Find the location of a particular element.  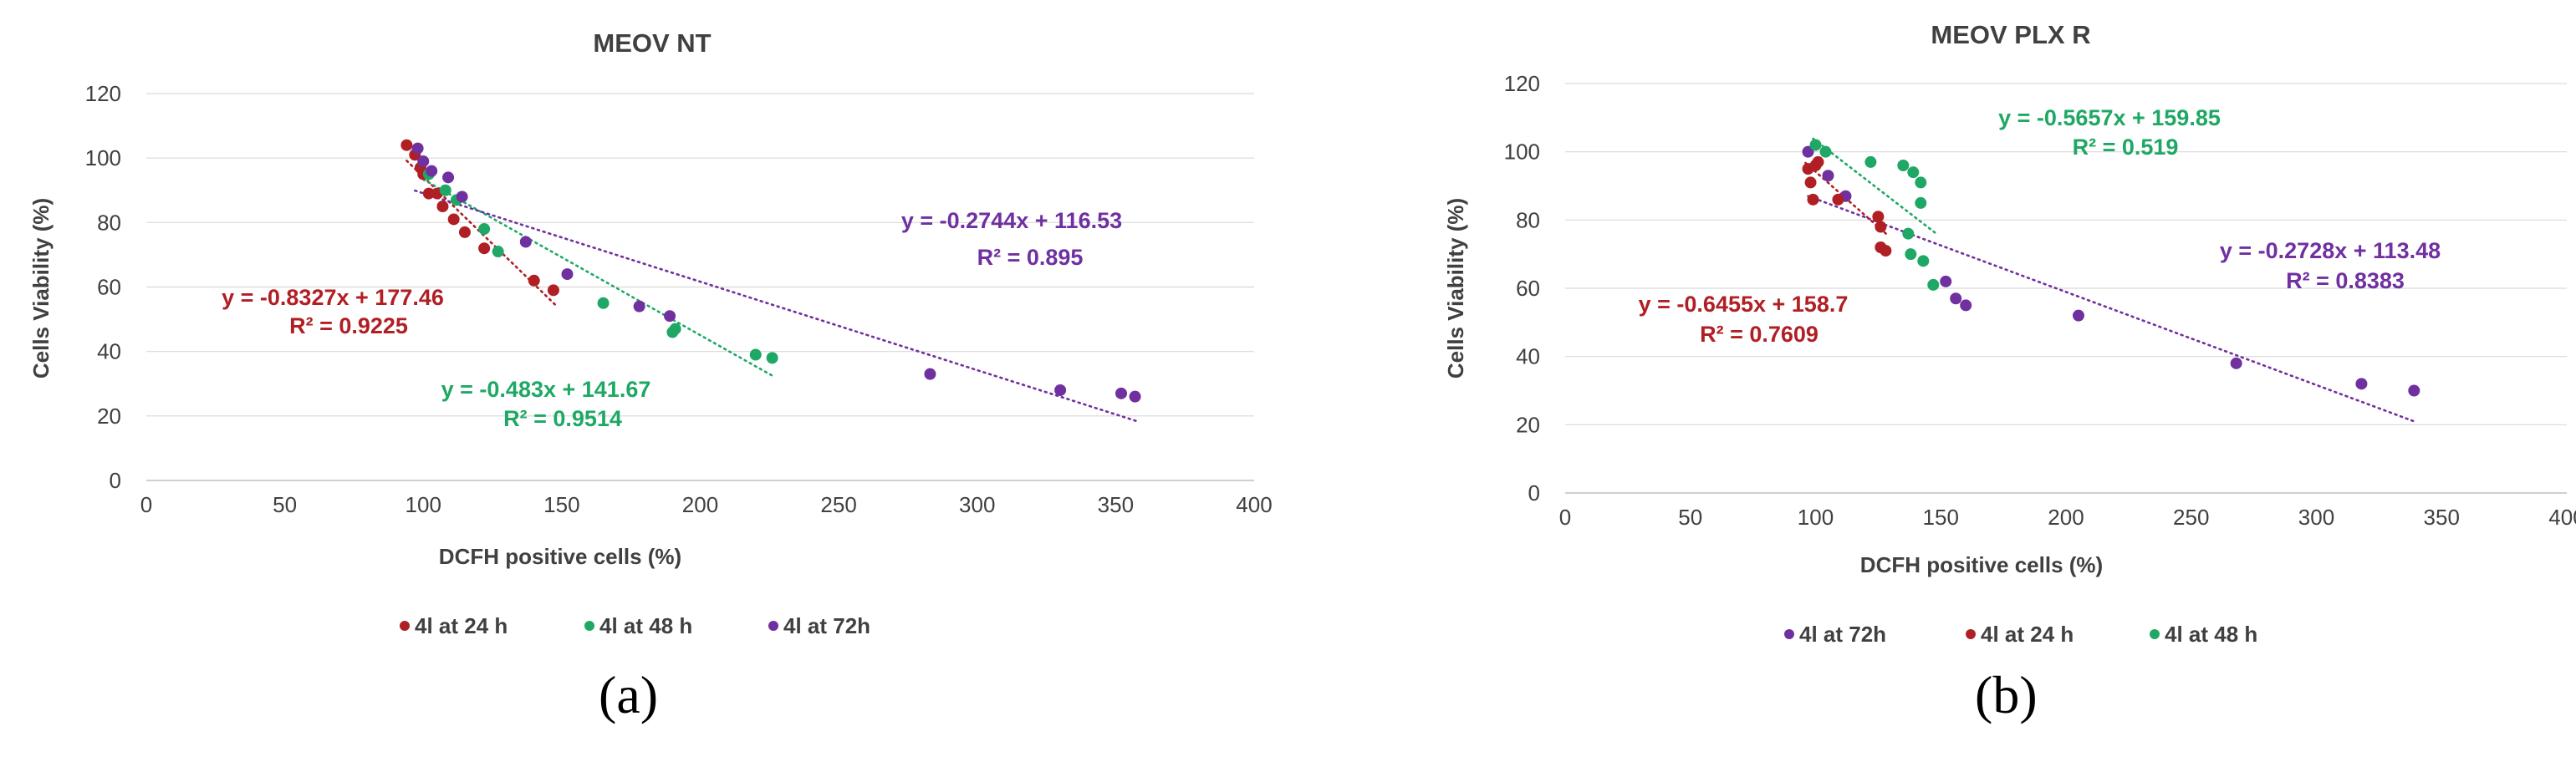

x-axis-label: DCFH positive cells (%) is located at coordinates (560, 556).